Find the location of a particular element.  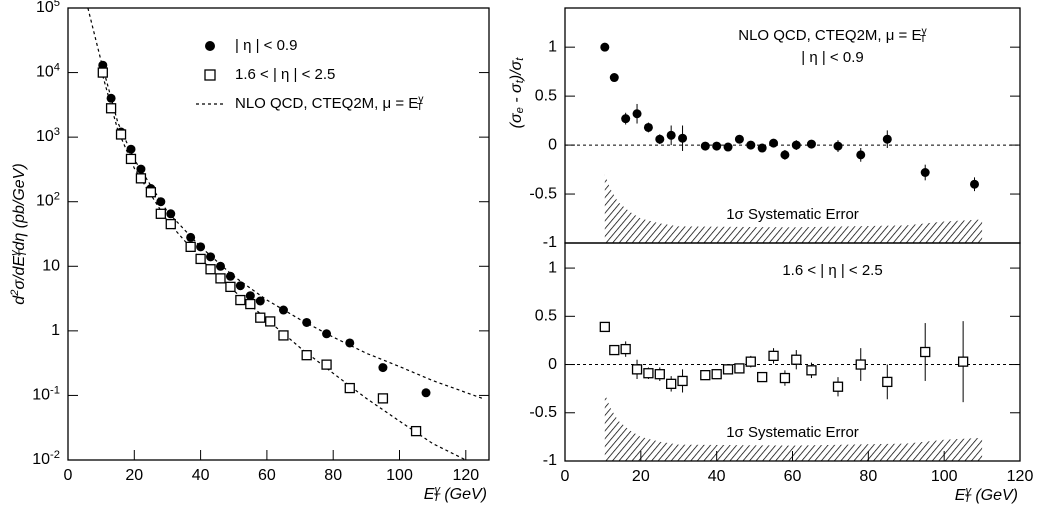

legend-label-part: γ is located at coordinates (421, 99).